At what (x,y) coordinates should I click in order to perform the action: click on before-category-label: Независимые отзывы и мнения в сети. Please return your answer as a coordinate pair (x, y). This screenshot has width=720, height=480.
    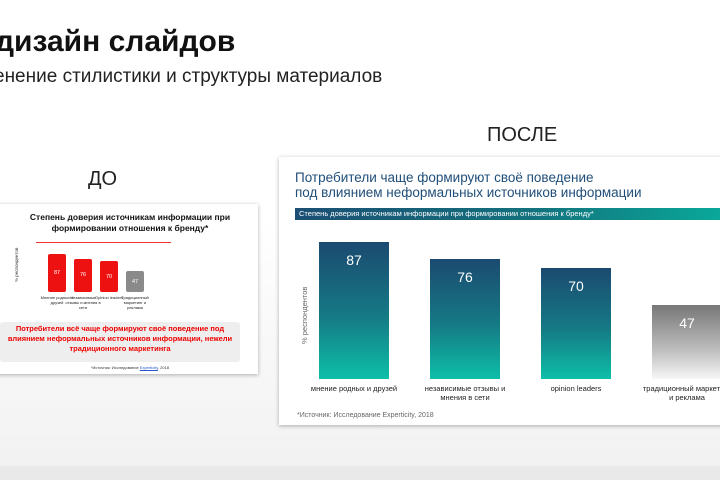
    Looking at the image, I should click on (83, 302).